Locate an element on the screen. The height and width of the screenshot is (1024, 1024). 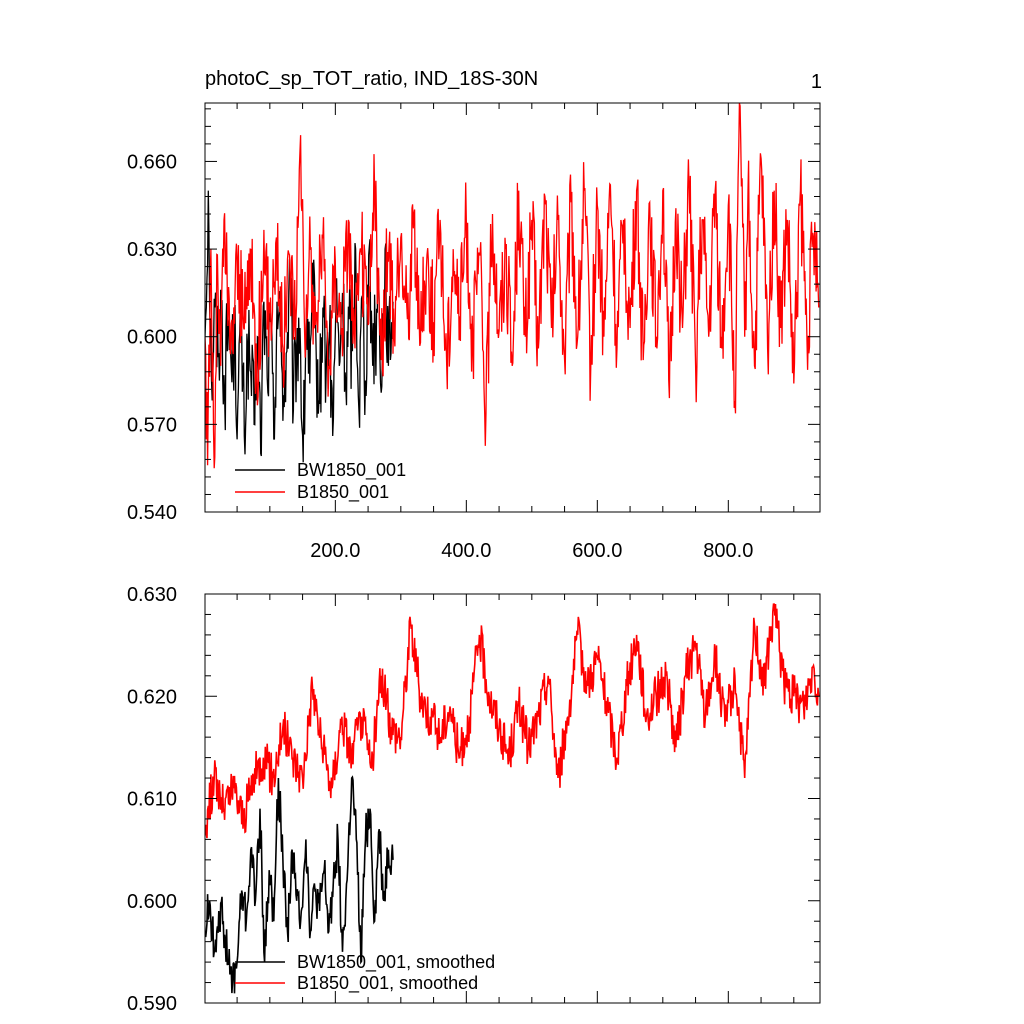
legend-label: BW1850_001, smoothed is located at coordinates (396, 962).